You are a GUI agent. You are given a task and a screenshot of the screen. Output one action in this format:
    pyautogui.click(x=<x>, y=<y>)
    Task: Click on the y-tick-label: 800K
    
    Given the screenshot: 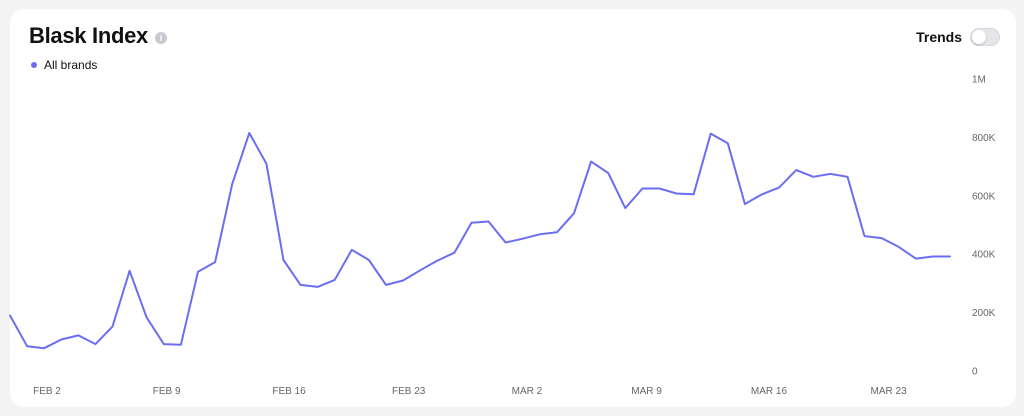 What is the action you would take?
    pyautogui.click(x=984, y=138)
    